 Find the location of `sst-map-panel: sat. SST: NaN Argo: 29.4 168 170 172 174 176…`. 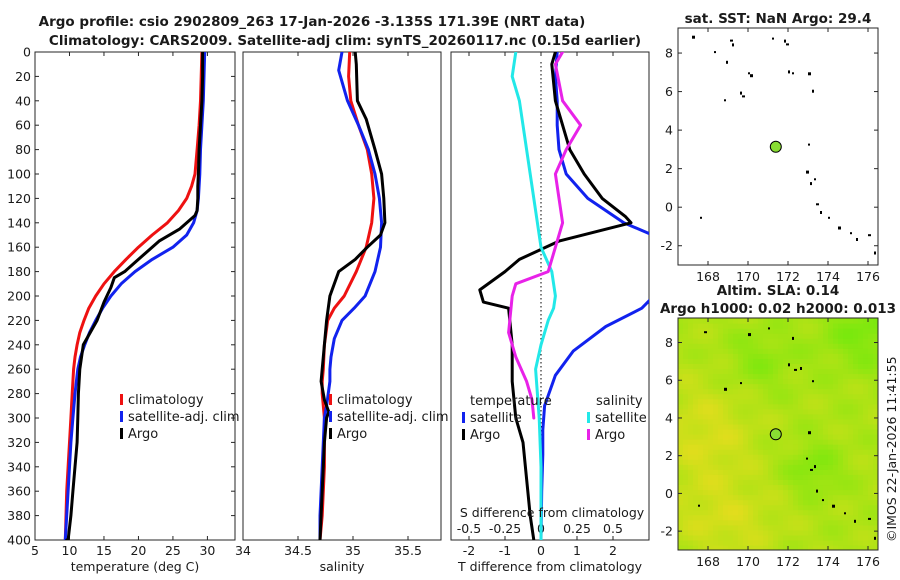

sst-map-panel: sat. SST: NaN Argo: 29.4 168 170 172 174 176… is located at coordinates (770, 147).